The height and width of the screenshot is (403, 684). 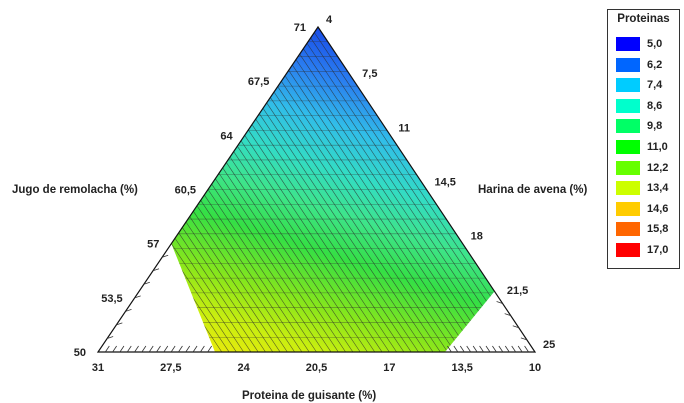 I want to click on legend-label: 14,6, so click(x=658, y=208).